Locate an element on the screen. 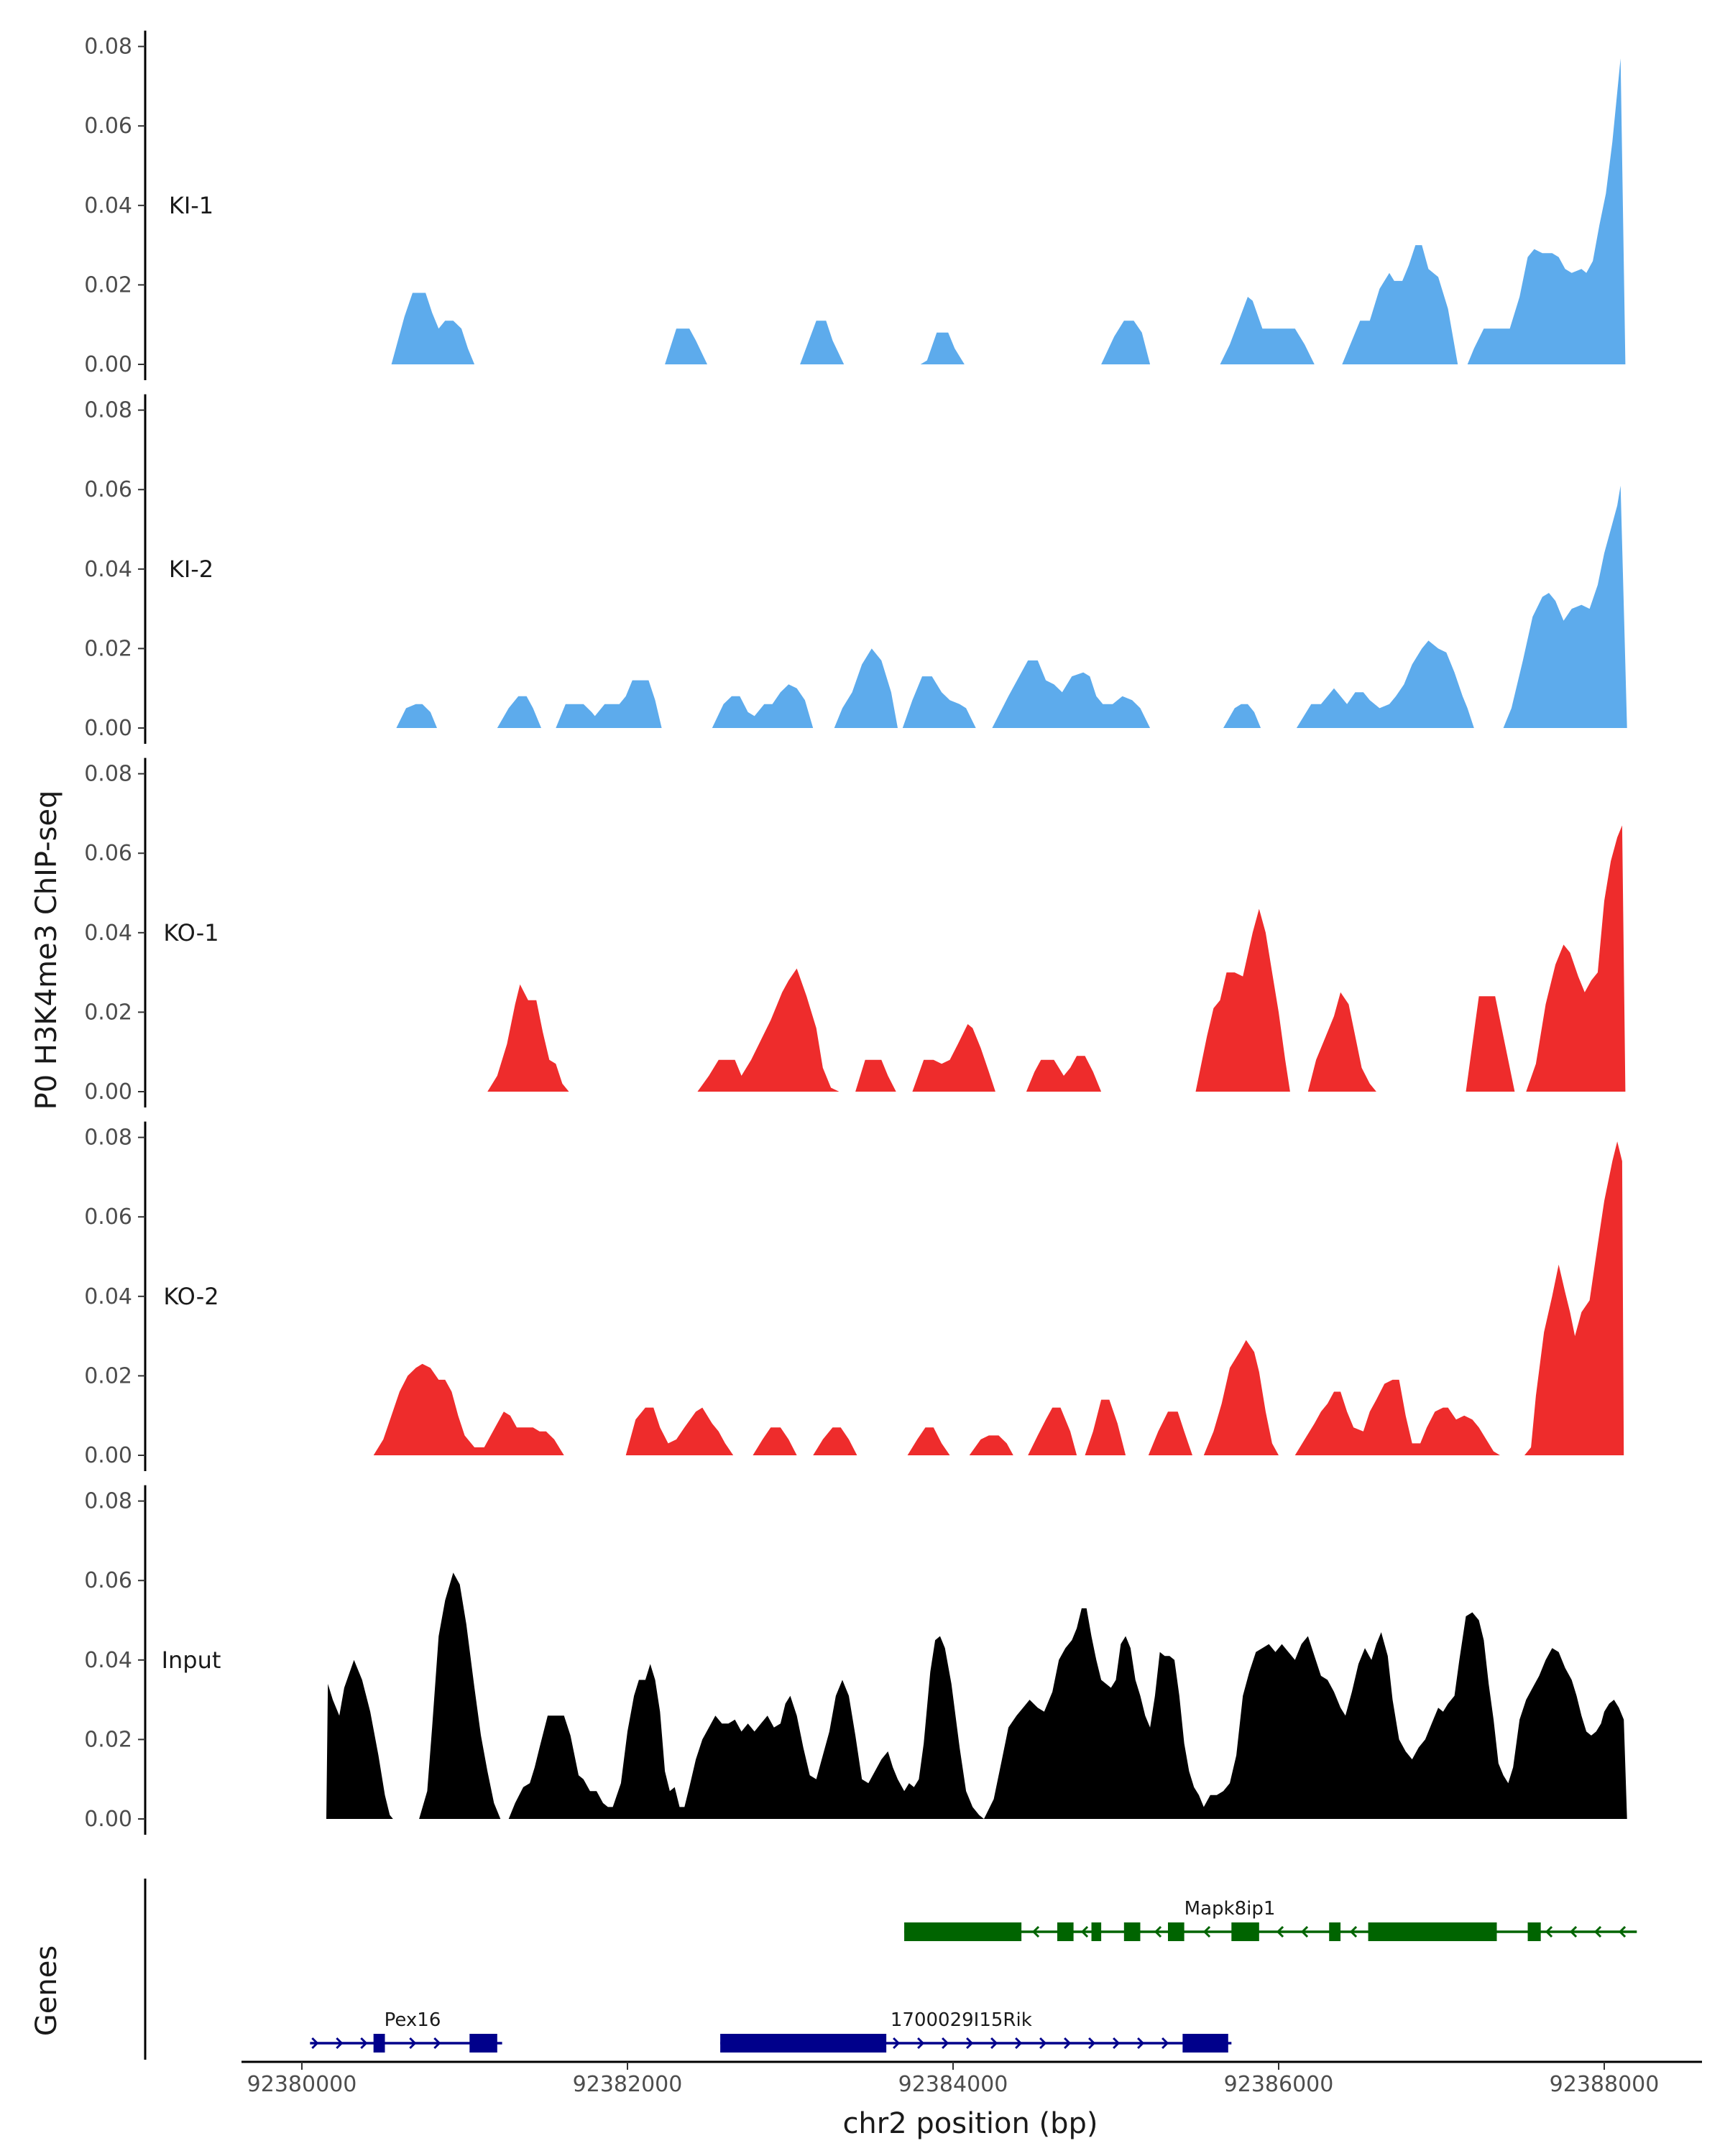 The image size is (1725, 2156). track-label-ko-2: KO-2 is located at coordinates (190, 1296).